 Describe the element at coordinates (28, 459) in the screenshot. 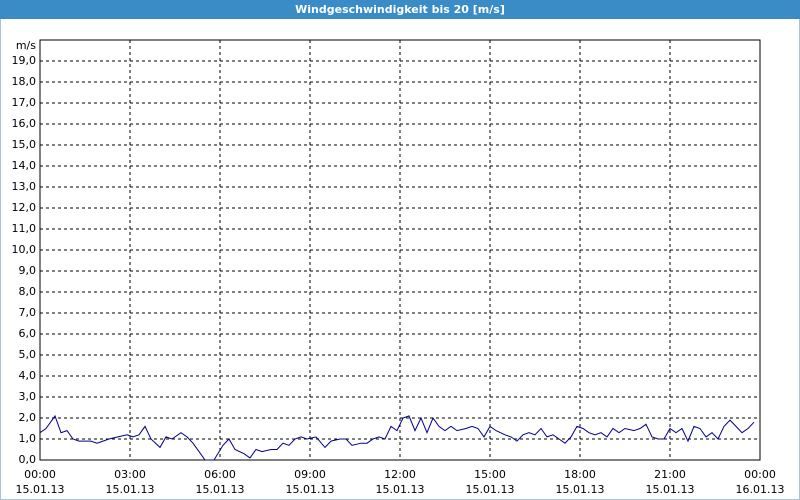

I see `y-tick-label: 0,0` at that location.